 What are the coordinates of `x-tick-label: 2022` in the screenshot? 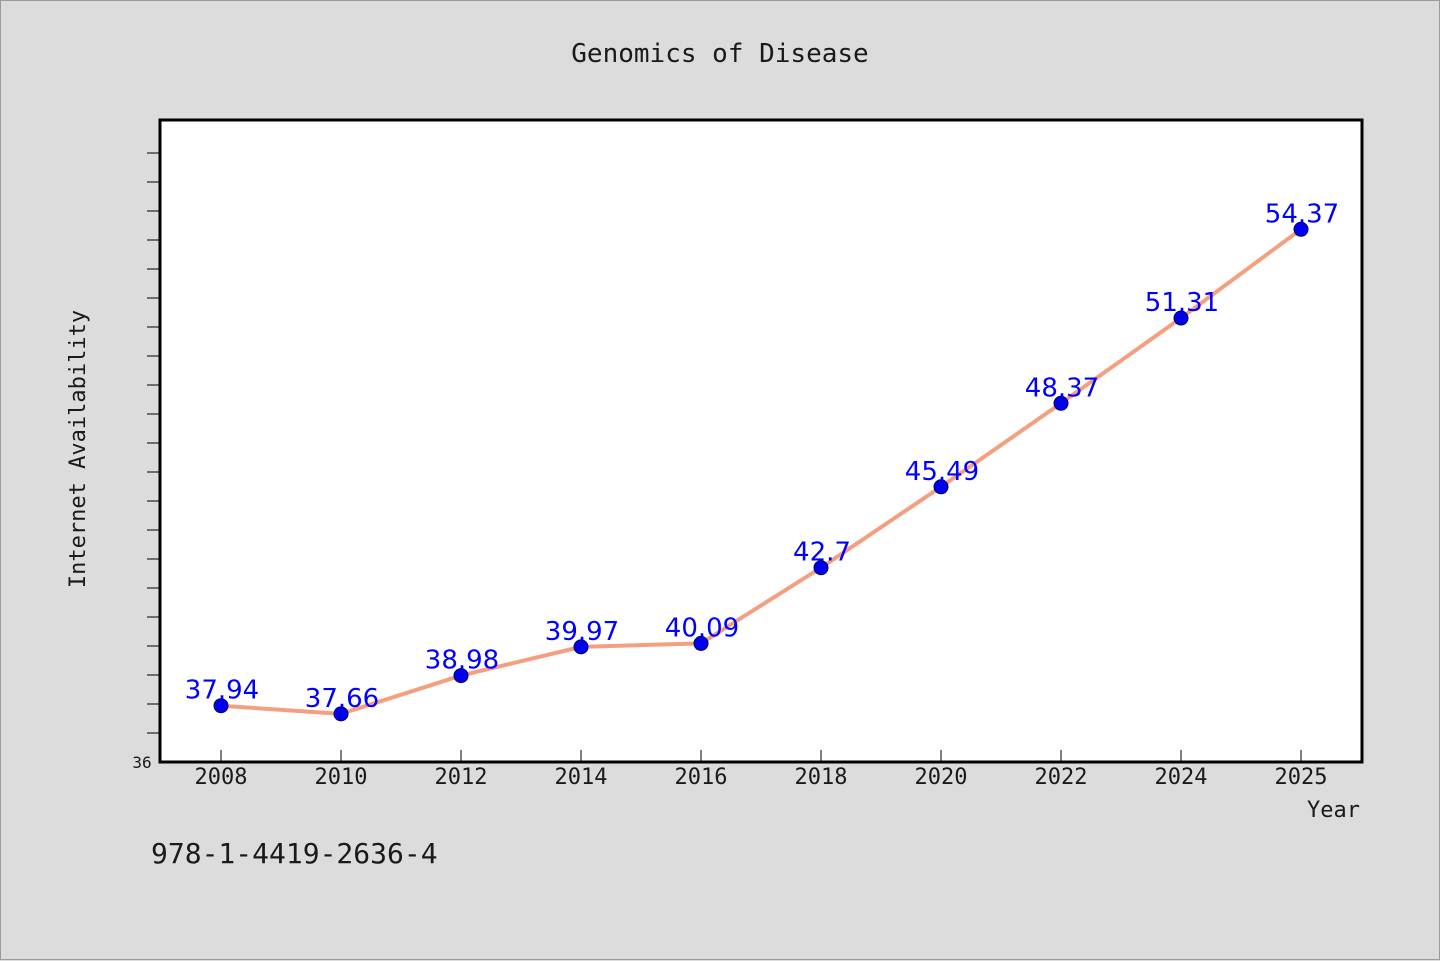 It's located at (1061, 777).